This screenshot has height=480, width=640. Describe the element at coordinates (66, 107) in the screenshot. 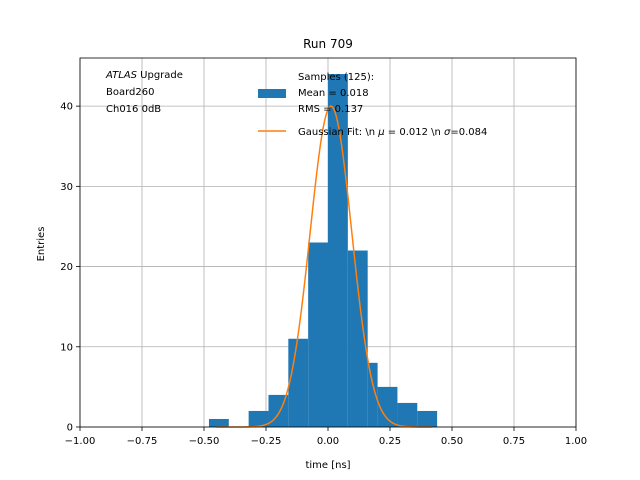

I see `y-tick-label: 40` at that location.